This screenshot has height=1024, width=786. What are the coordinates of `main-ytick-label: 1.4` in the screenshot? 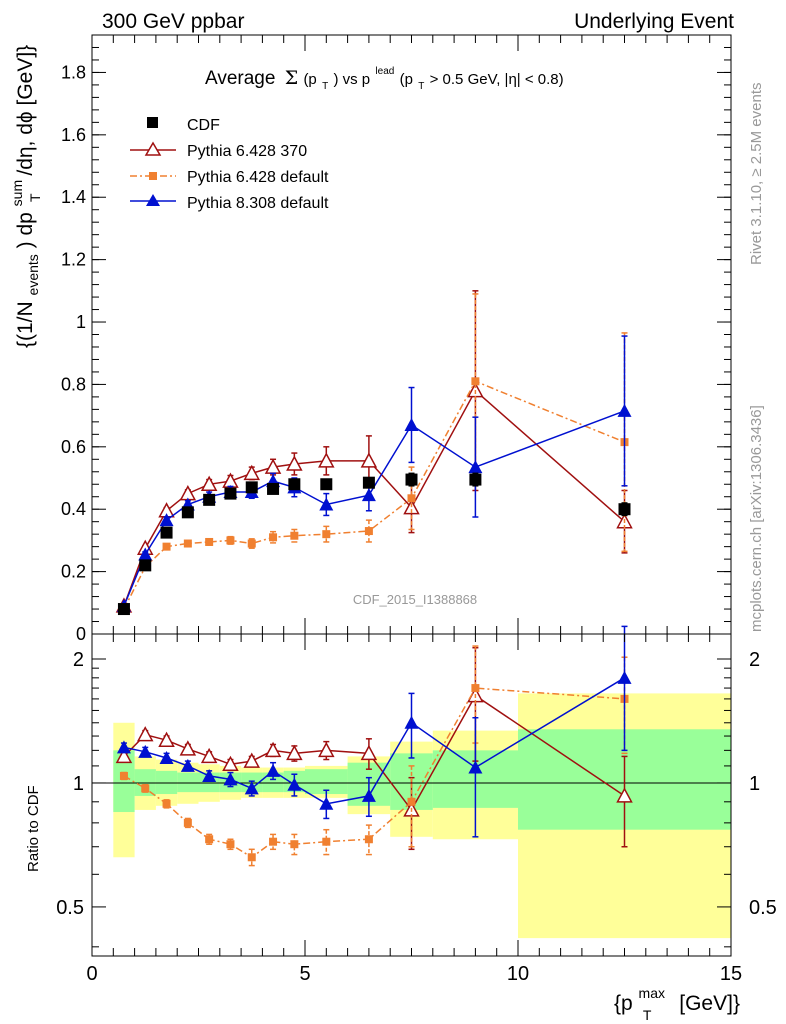 It's located at (73, 197).